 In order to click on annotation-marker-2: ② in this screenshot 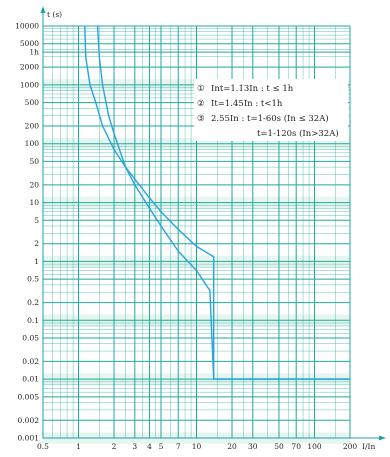, I will do `click(201, 104)`.